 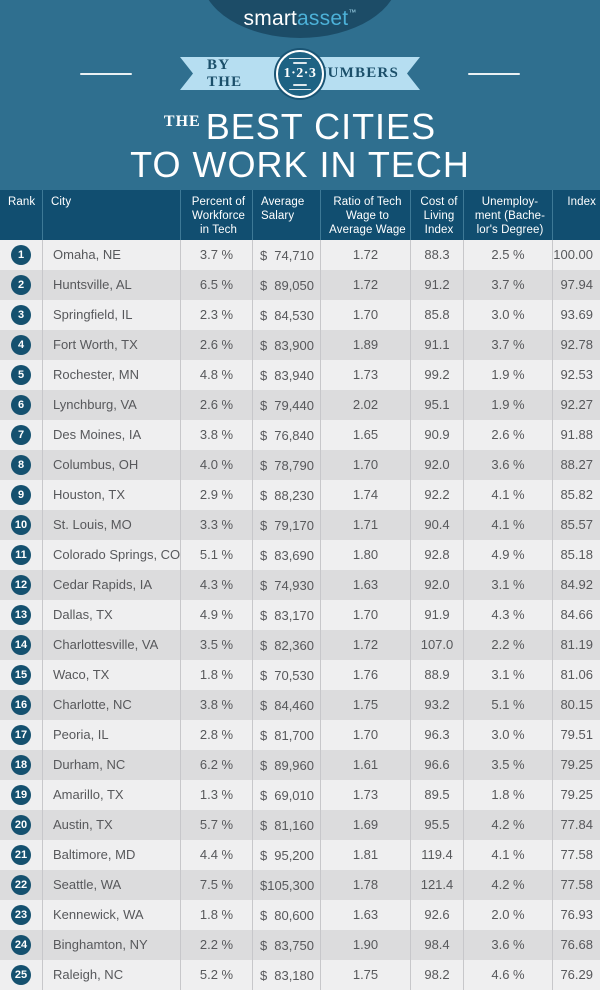 What do you see at coordinates (576, 915) in the screenshot?
I see `index-cell: 76.93` at bounding box center [576, 915].